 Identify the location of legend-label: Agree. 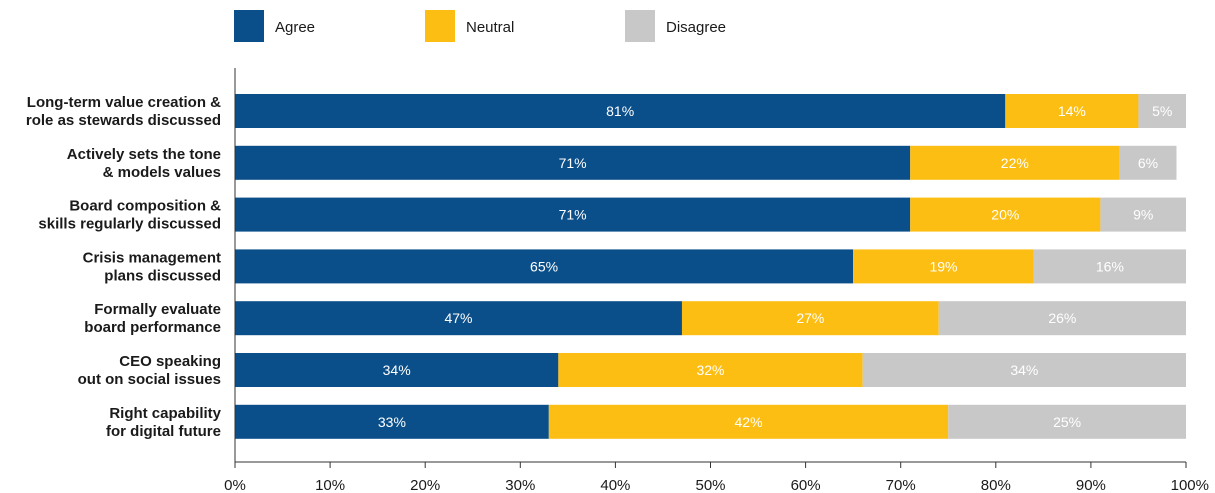
(295, 27).